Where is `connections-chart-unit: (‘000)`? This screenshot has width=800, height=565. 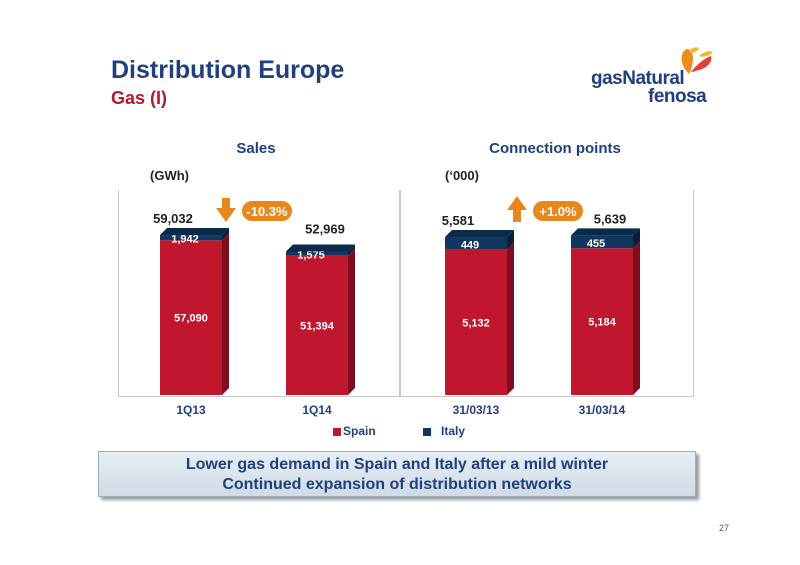 connections-chart-unit: (‘000) is located at coordinates (462, 175).